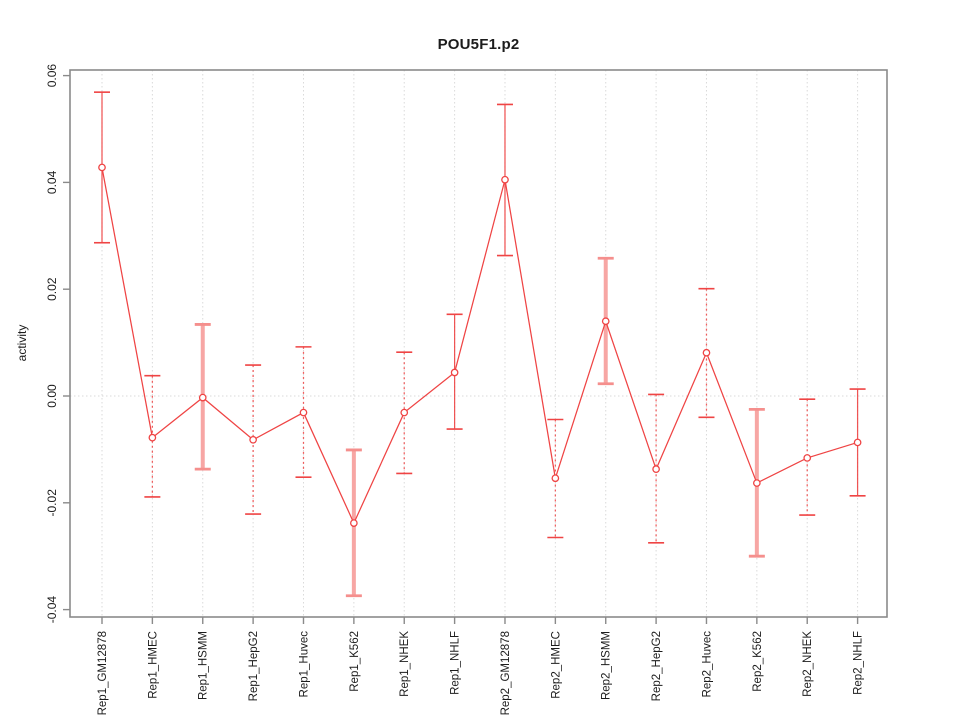  I want to click on x-axis-label: Rep1_HSMM, so click(204, 665).